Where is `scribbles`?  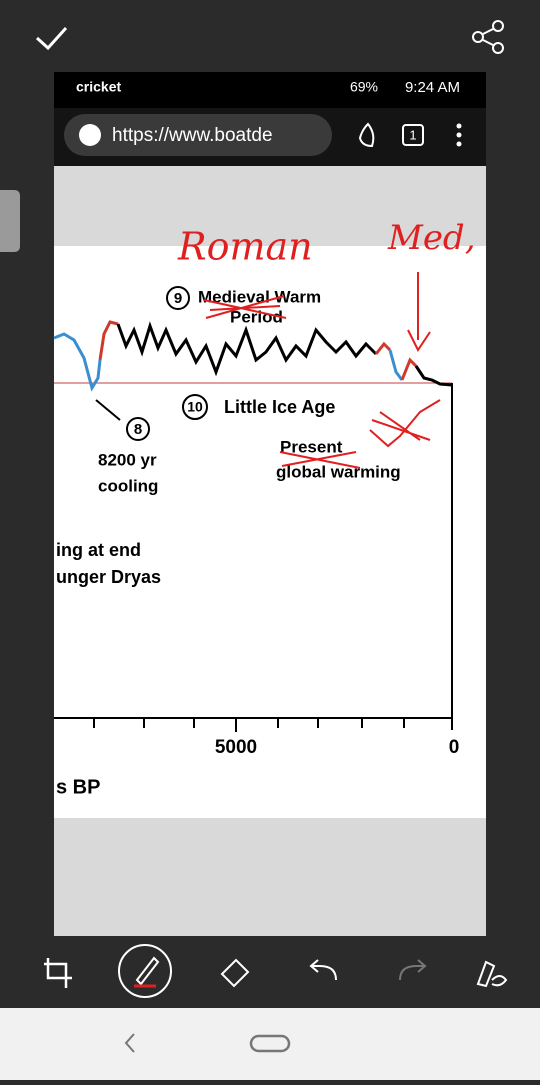 scribbles is located at coordinates (322, 370).